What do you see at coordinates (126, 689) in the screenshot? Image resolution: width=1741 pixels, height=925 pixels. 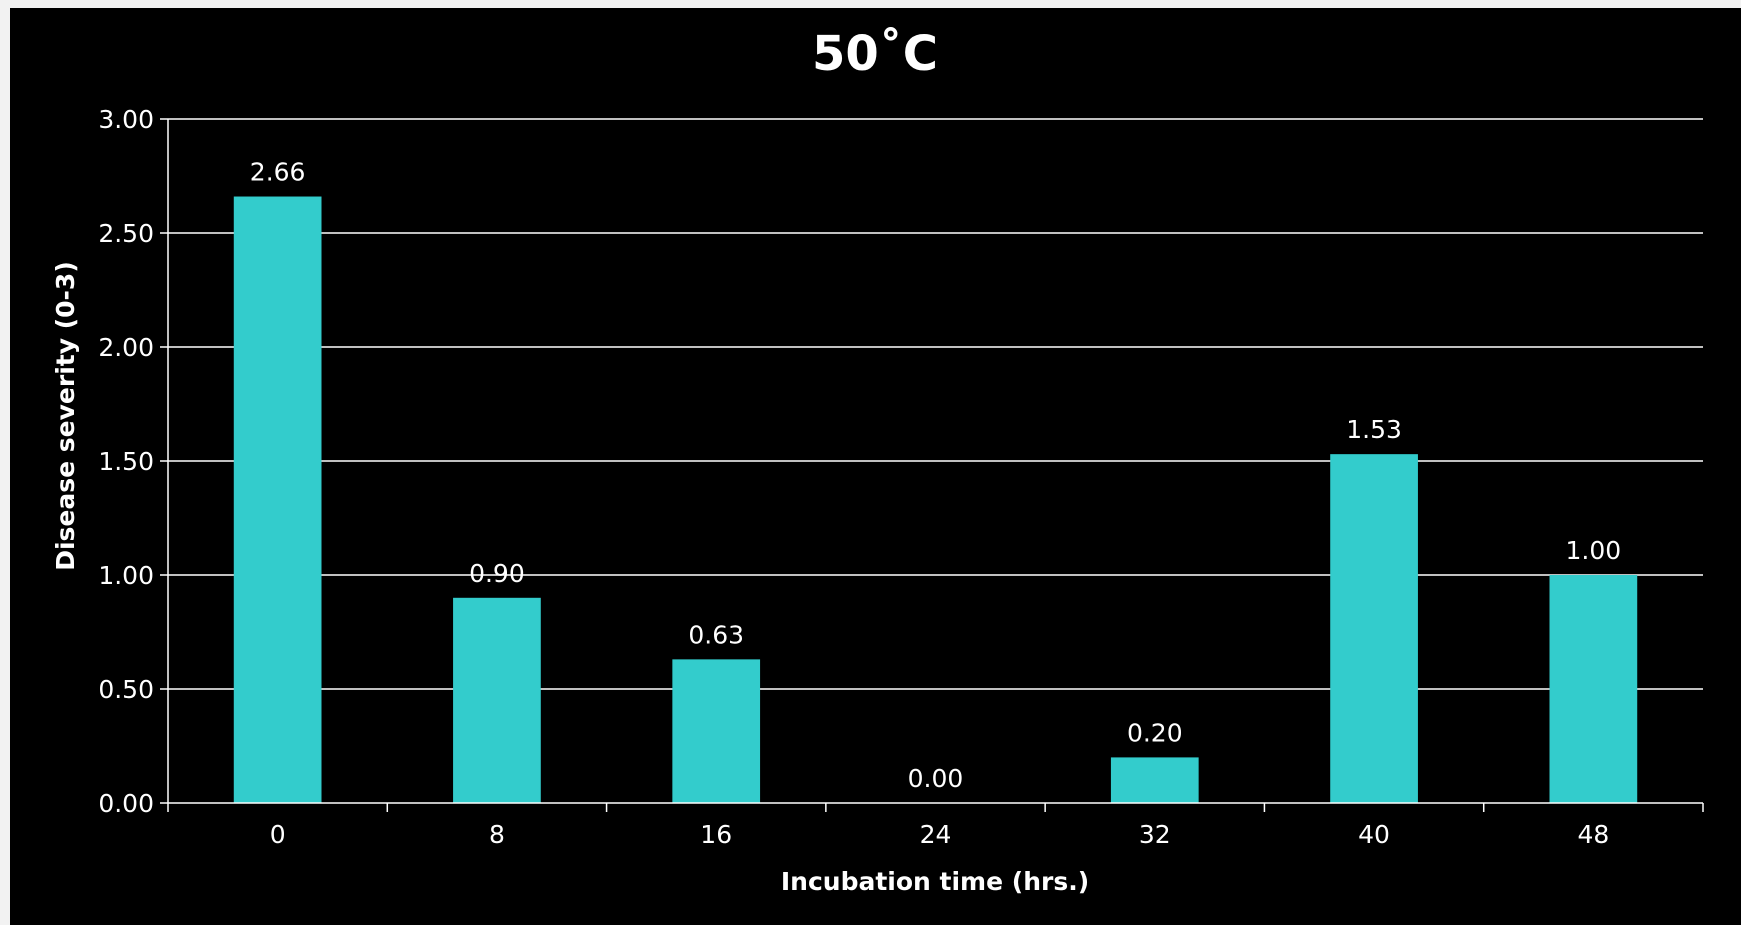 I see `y-tick-label: 0.50` at bounding box center [126, 689].